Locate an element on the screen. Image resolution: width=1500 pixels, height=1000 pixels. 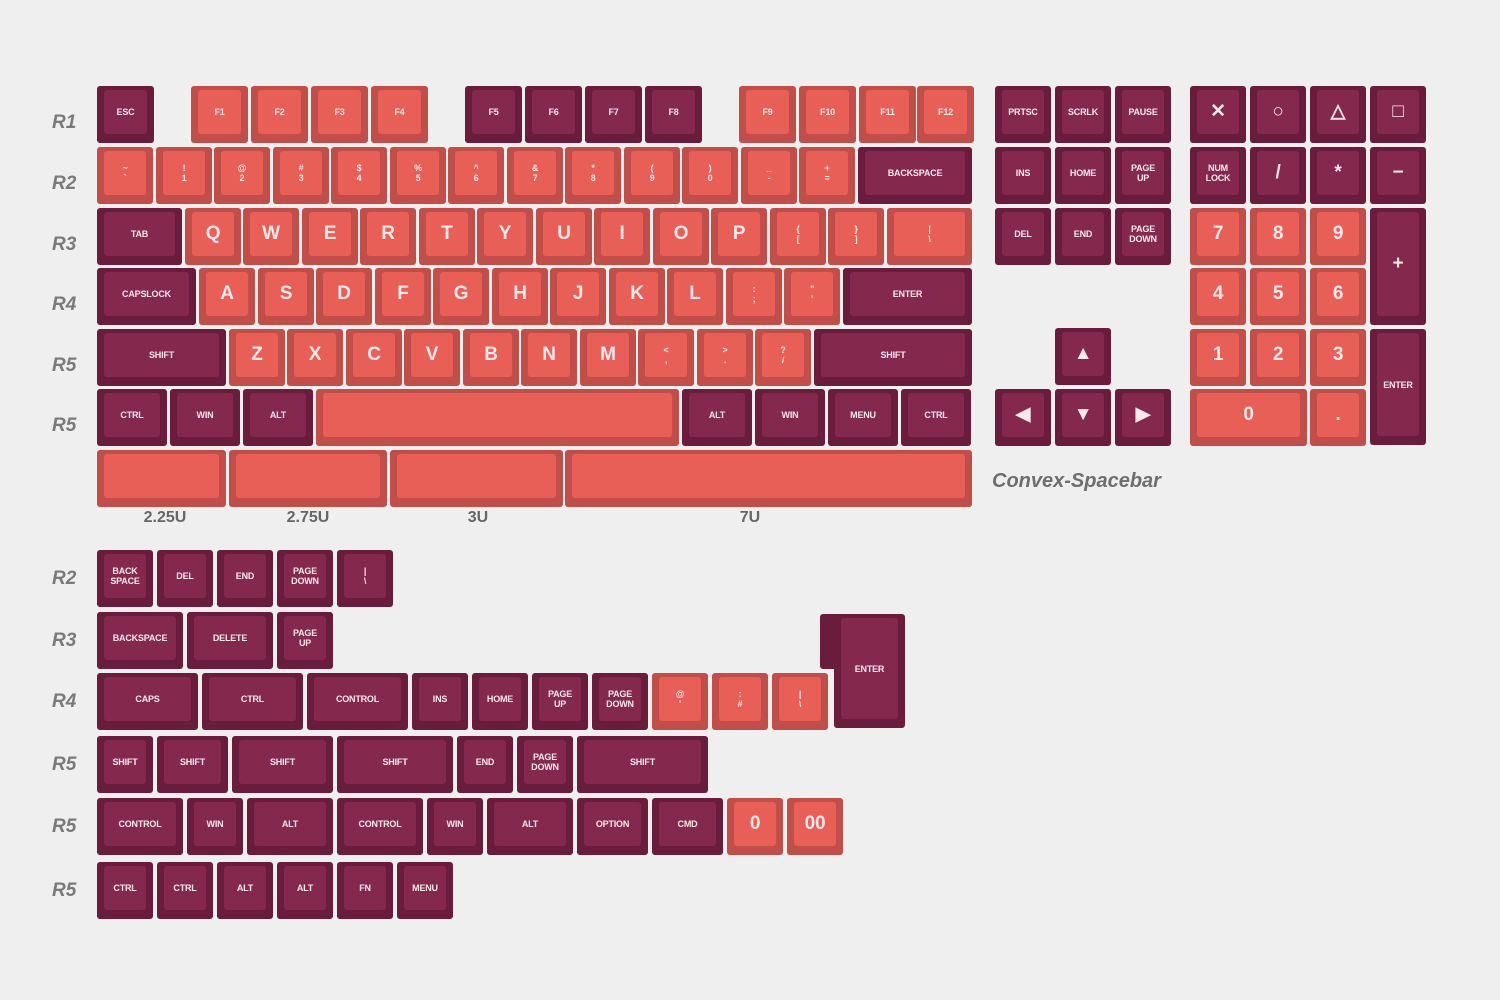
key-legend: * 8 is located at coordinates (593, 173).